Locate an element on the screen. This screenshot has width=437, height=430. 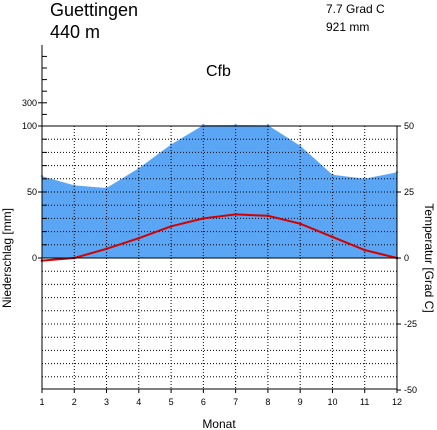
x-tick-label: 5 is located at coordinates (171, 402).